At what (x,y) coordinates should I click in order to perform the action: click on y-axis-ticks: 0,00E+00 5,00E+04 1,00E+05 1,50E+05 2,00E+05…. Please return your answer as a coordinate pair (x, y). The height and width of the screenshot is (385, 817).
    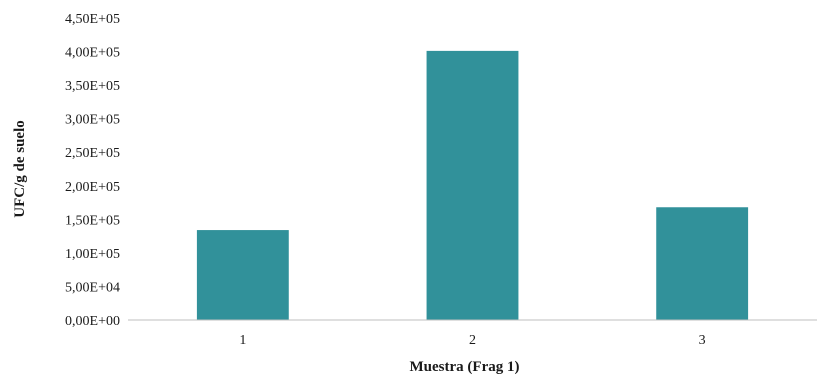
    Looking at the image, I should click on (92, 170).